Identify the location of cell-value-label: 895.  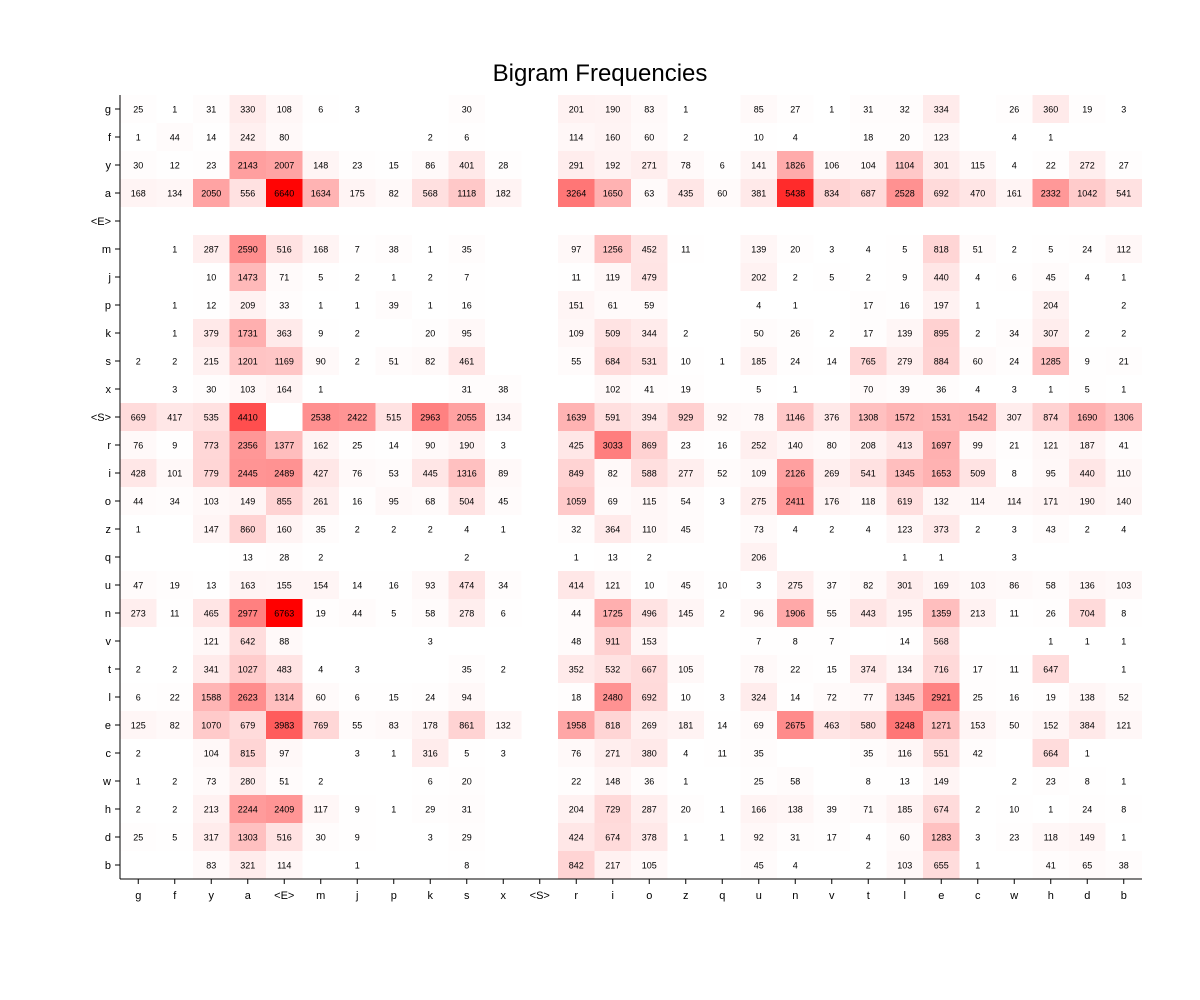
(941, 334).